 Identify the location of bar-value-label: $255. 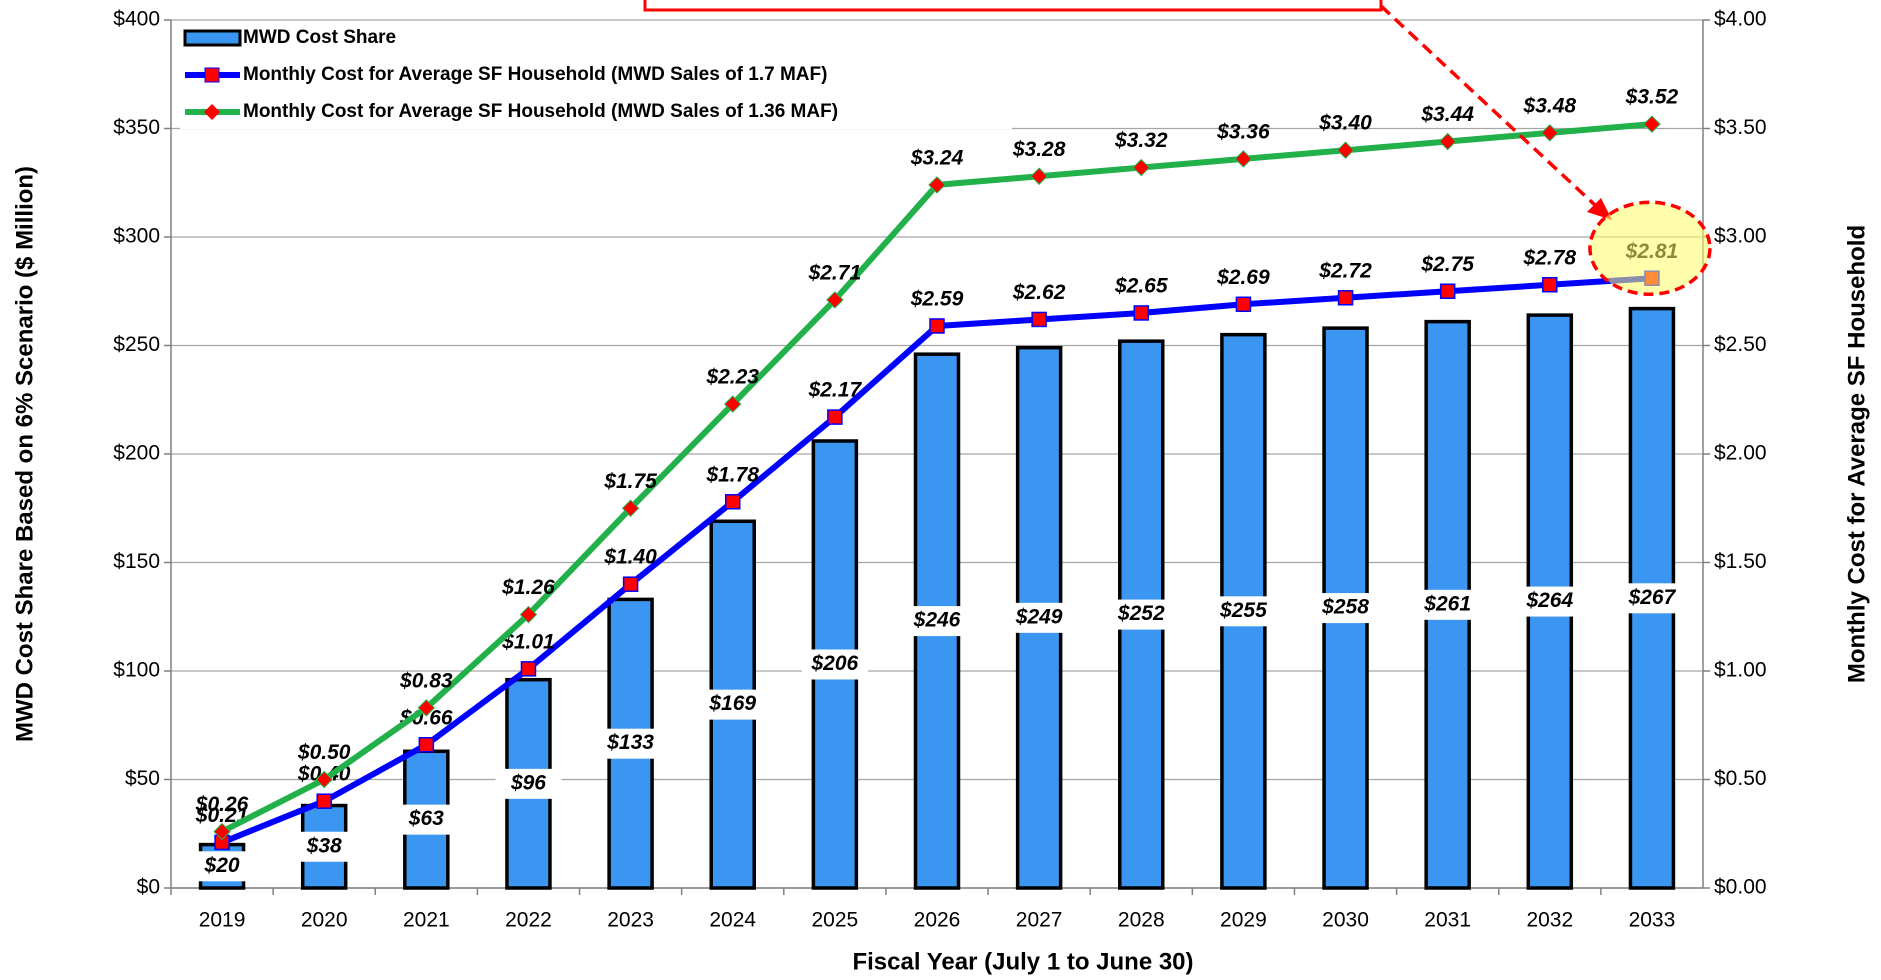
(1243, 610).